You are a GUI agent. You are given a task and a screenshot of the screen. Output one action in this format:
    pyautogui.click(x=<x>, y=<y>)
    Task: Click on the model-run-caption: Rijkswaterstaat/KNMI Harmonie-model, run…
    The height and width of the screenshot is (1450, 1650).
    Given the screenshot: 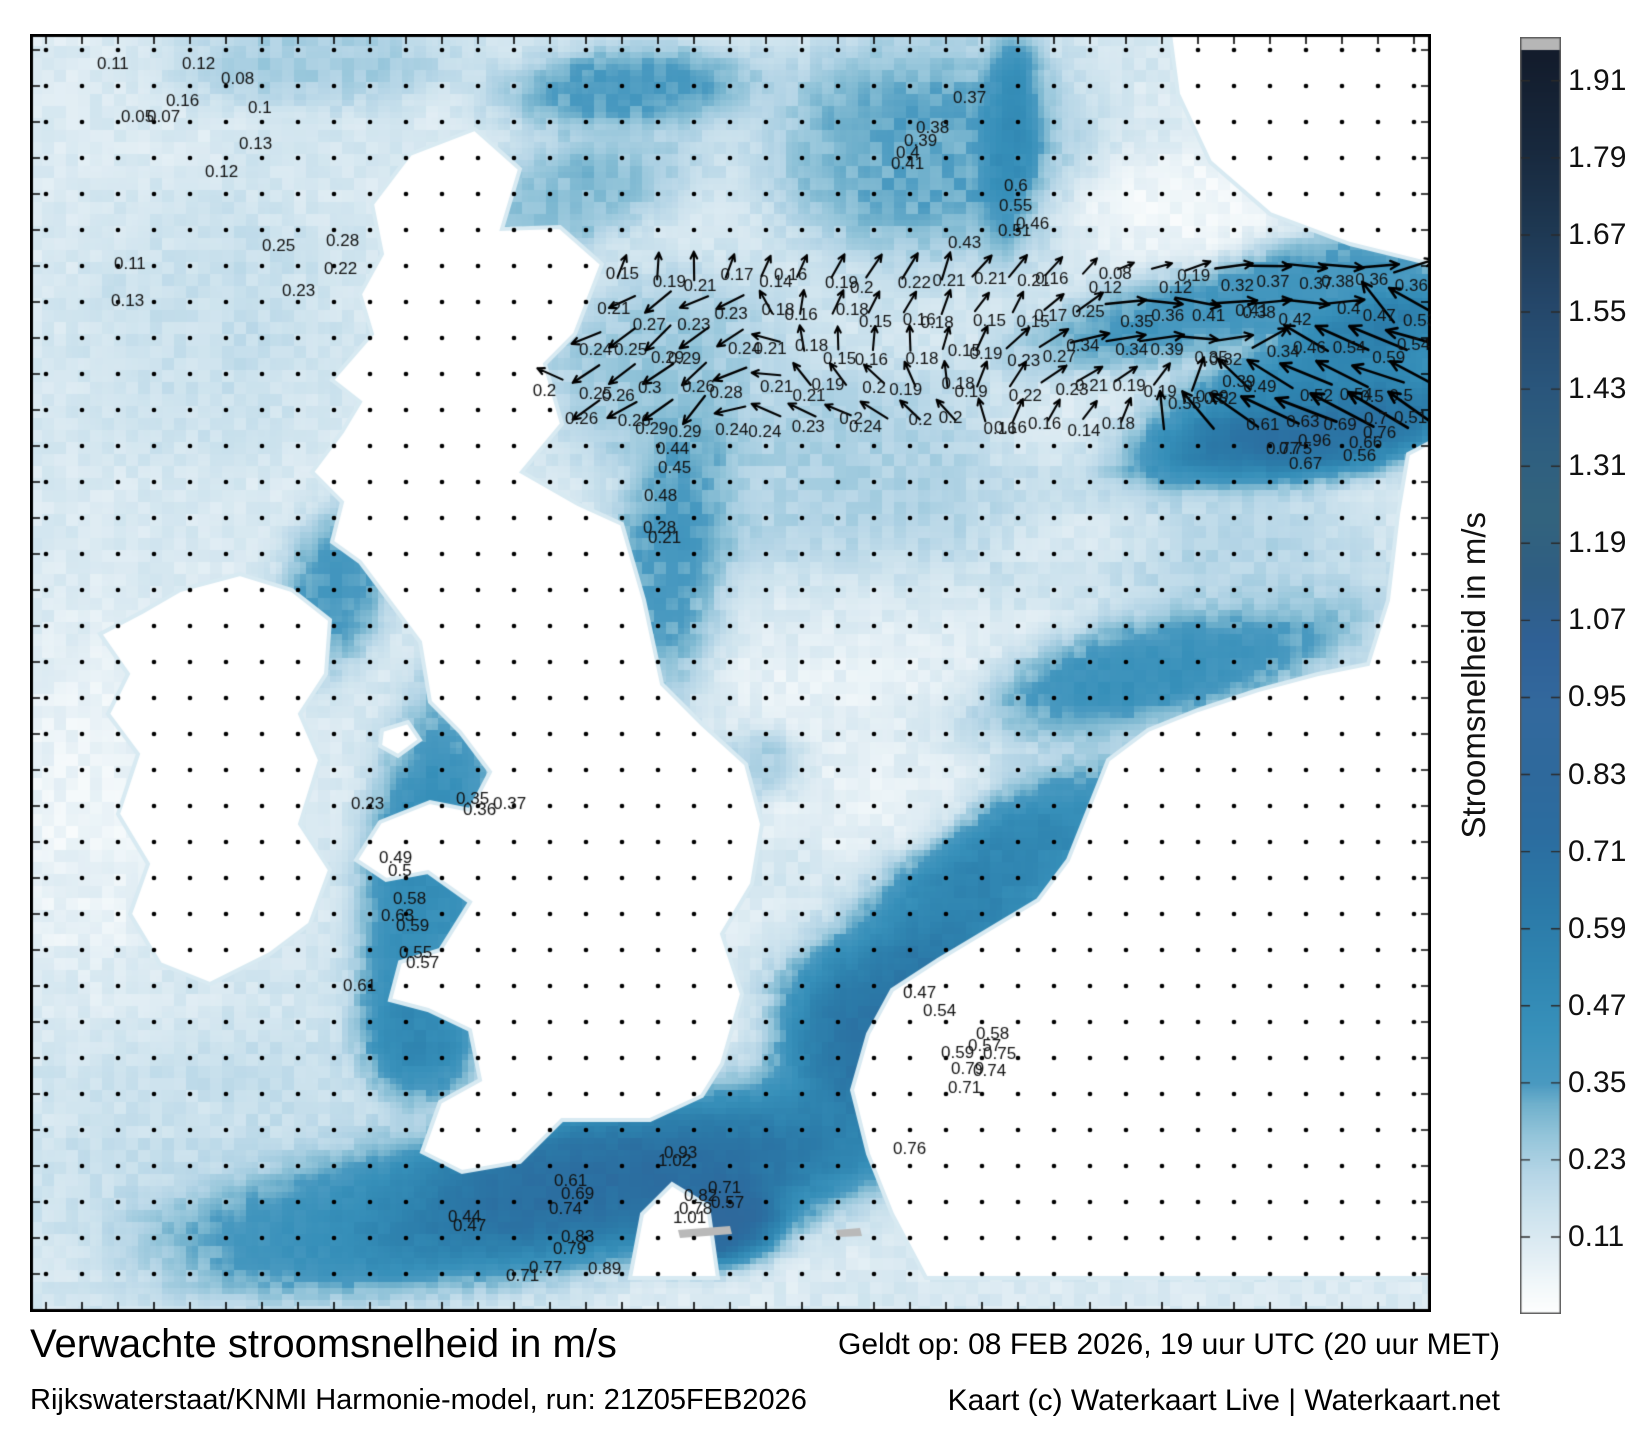 What is the action you would take?
    pyautogui.click(x=418, y=1400)
    